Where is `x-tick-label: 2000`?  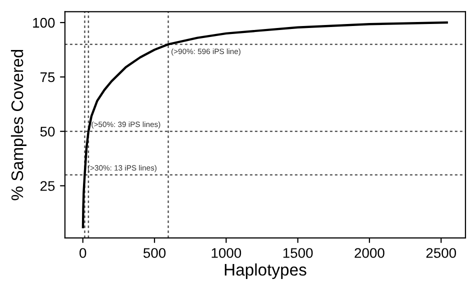 x-tick-label: 2000 is located at coordinates (369, 253).